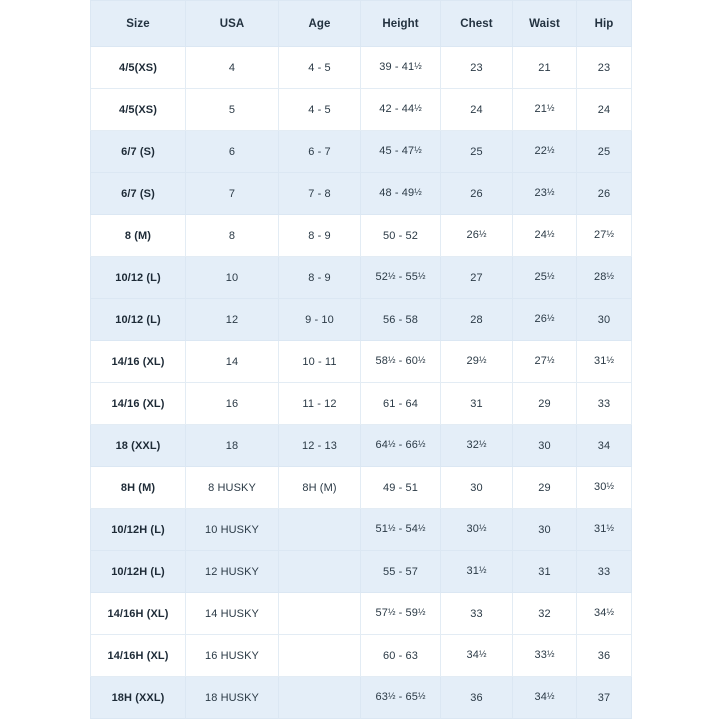  I want to click on table-row: 14/16H (XL) 16 HUSKY 60 - 63 34½ 33½ 36, so click(361, 655).